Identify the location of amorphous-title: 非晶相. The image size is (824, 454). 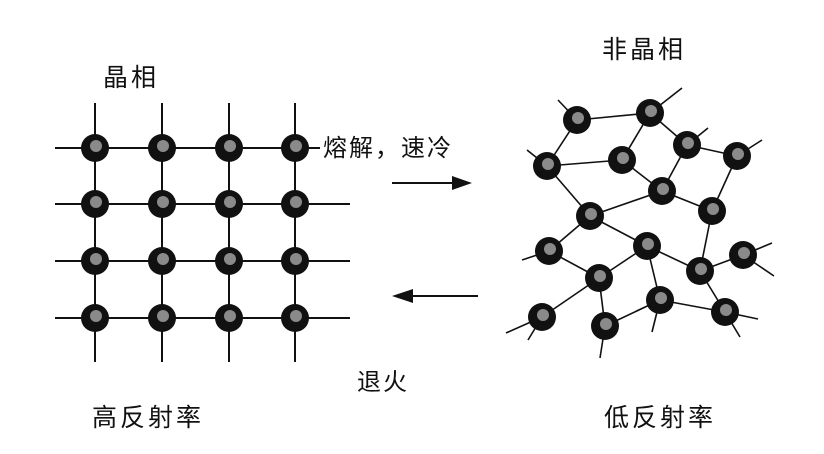
(644, 49).